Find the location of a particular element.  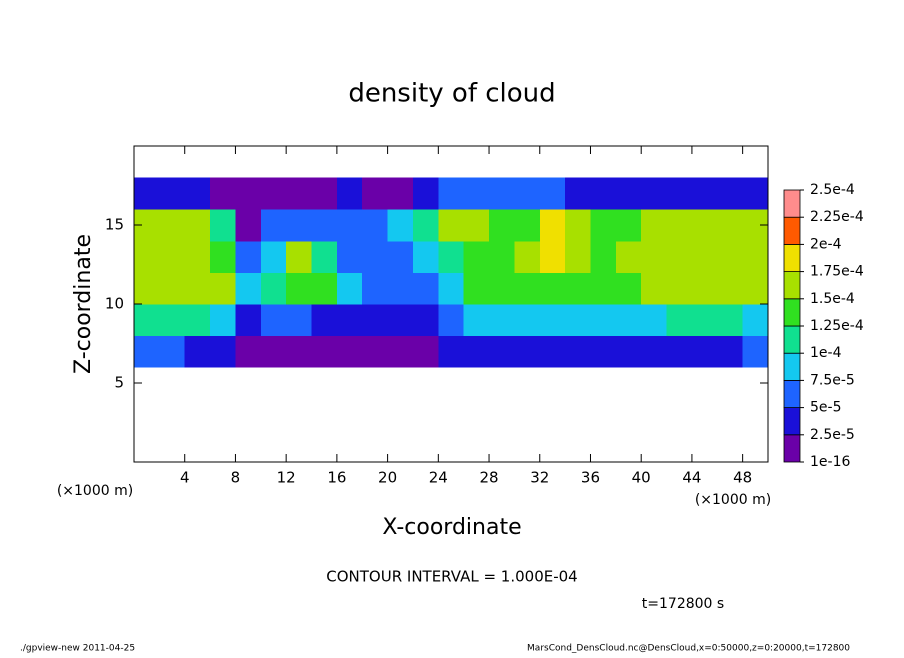

x-tick-label: 44 is located at coordinates (691, 478).